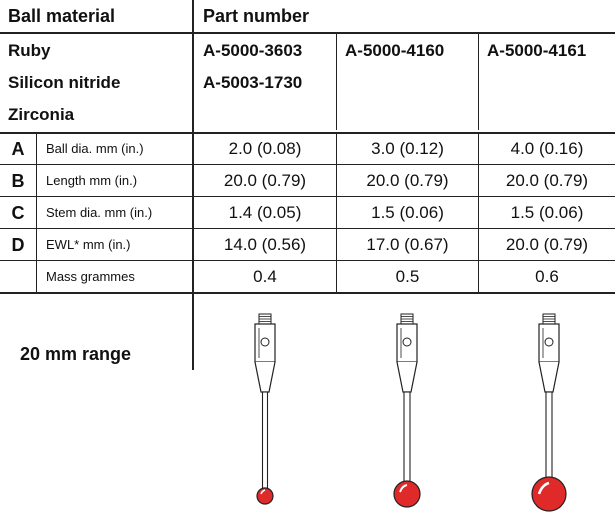 The width and height of the screenshot is (615, 528). I want to click on row-b-value-1: 20.0 (0.79), so click(265, 180).